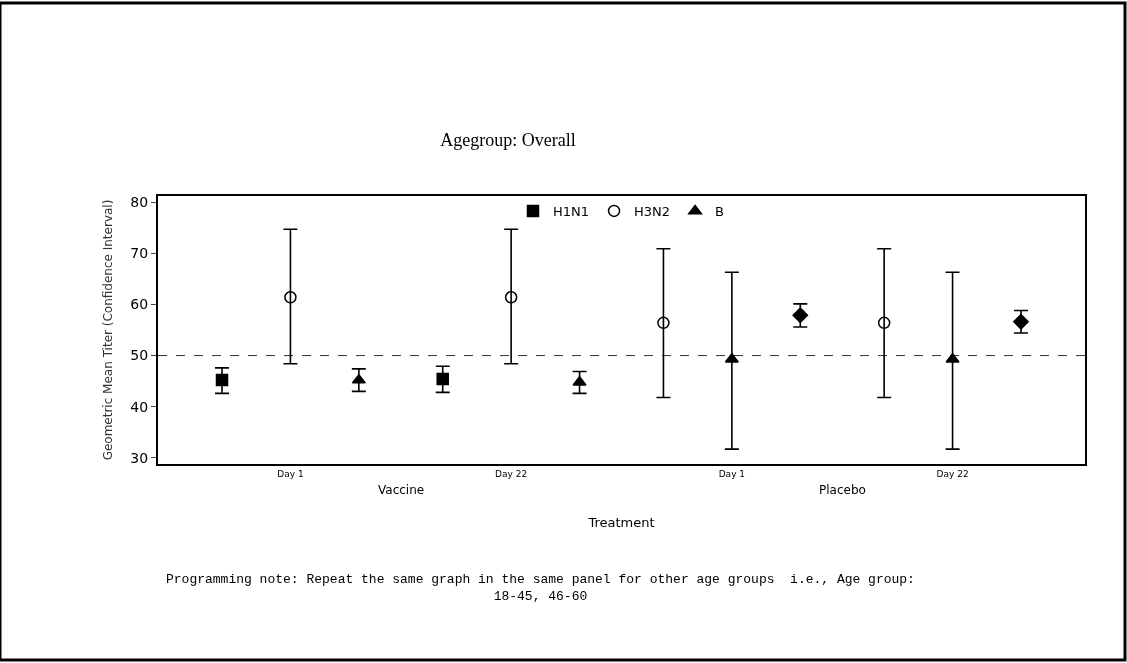  Describe the element at coordinates (401, 490) in the screenshot. I see `text: Vaccine` at that location.